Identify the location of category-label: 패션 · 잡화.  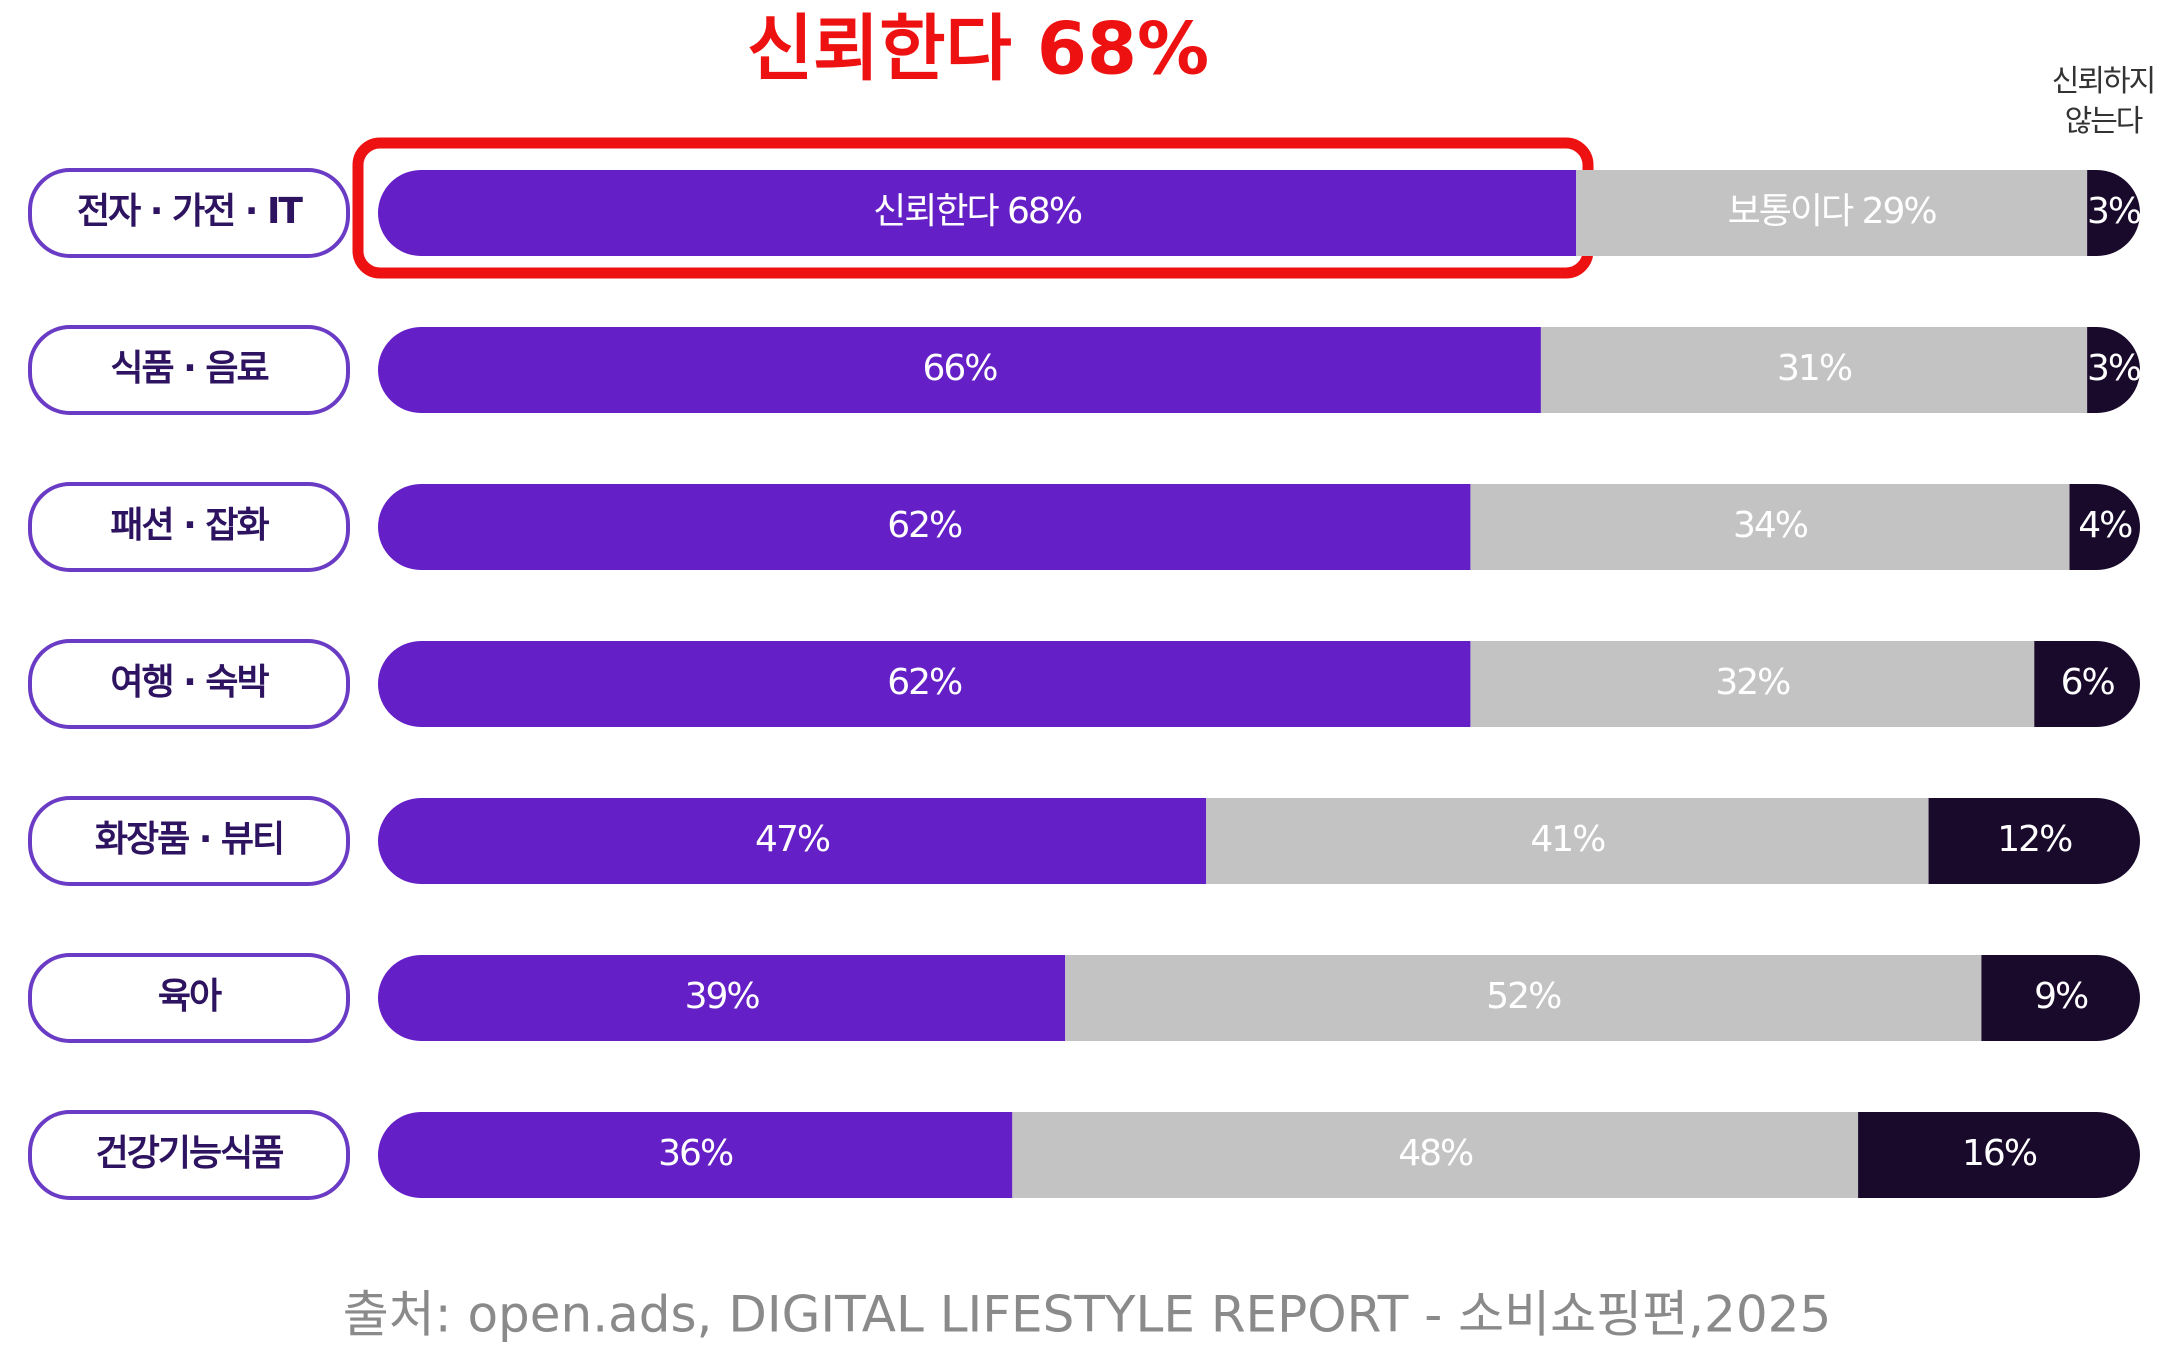
(189, 525).